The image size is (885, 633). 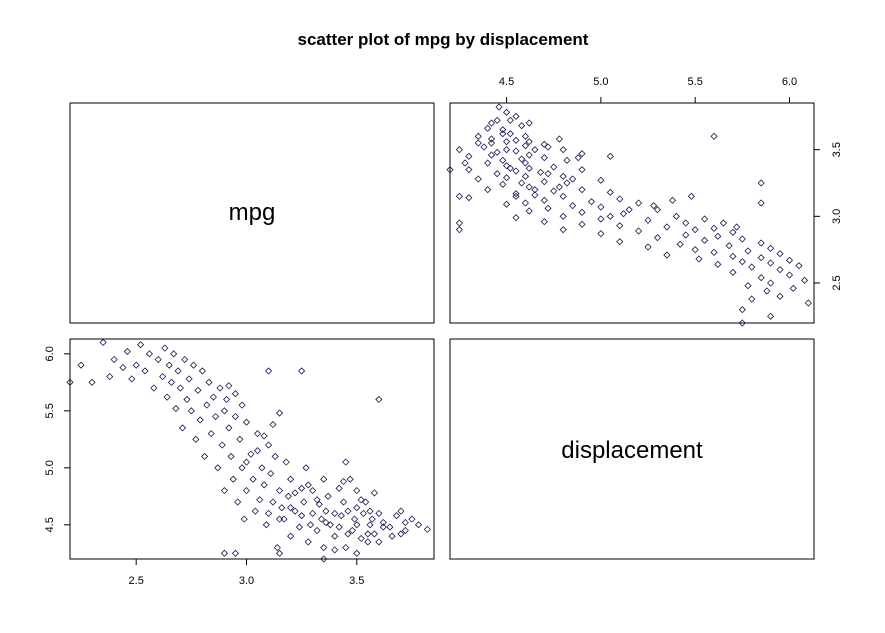 What do you see at coordinates (252, 449) in the screenshot?
I see `panel-displacement-vs-mpg` at bounding box center [252, 449].